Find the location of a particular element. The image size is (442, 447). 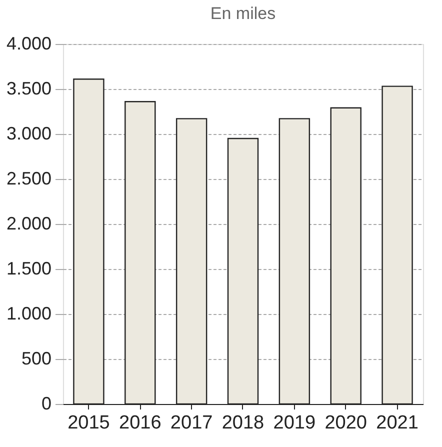

x-tick-label: 2018 is located at coordinates (243, 423).